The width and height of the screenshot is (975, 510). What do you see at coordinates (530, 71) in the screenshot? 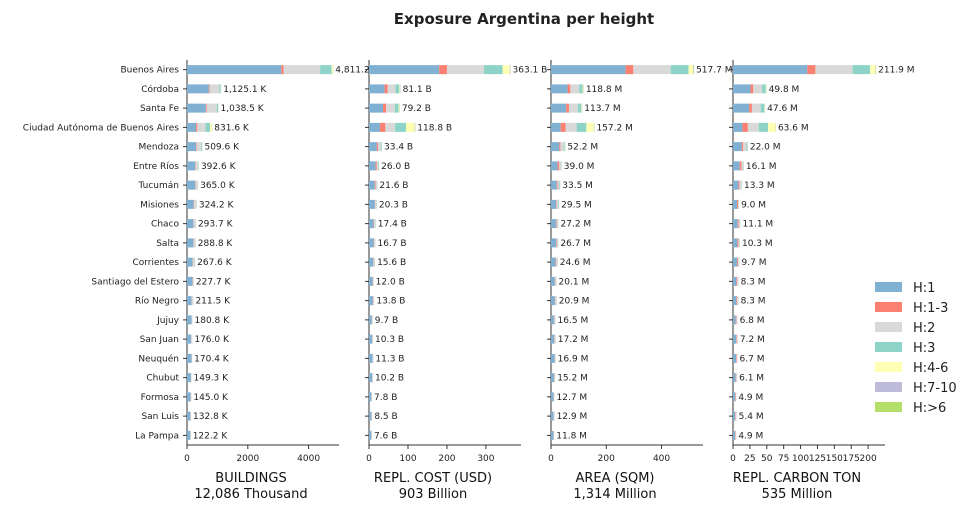
I see `value-label: 363.1 B` at bounding box center [530, 71].